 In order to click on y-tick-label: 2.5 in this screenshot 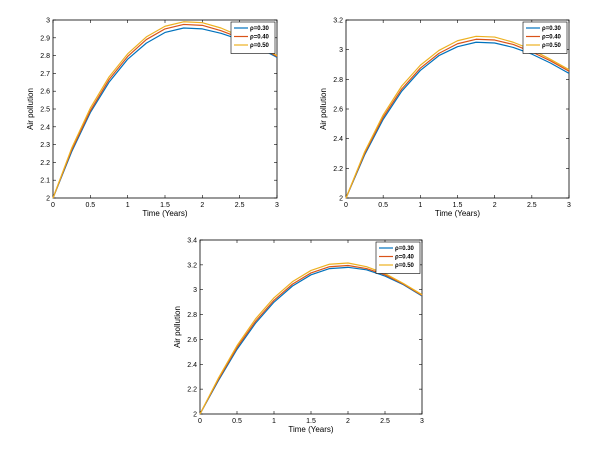, I will do `click(45, 110)`.